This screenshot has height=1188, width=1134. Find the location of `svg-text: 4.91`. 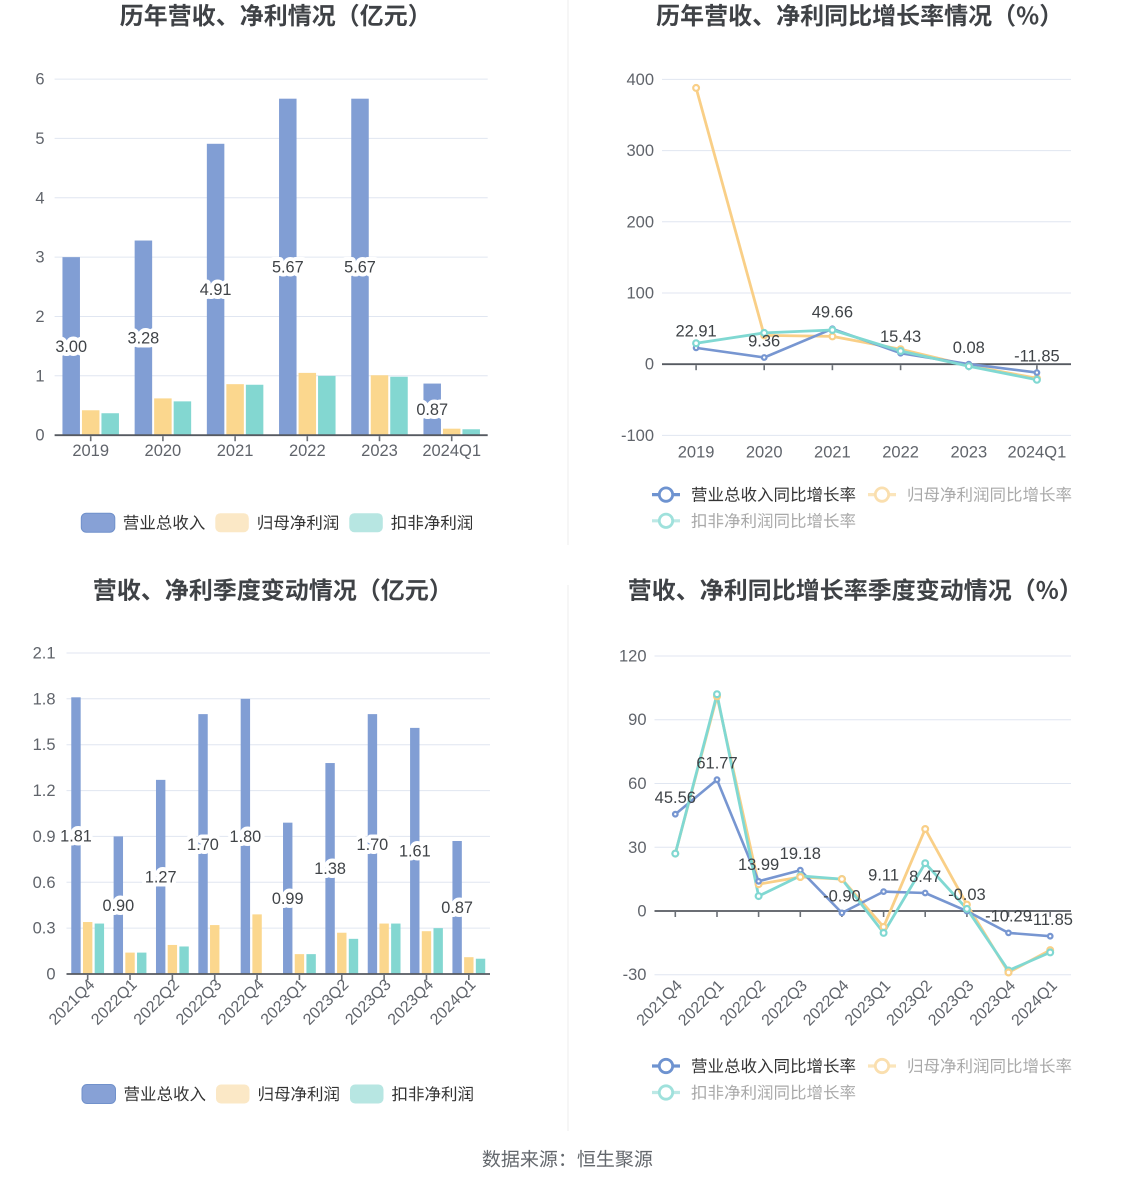

svg-text: 4.91 is located at coordinates (216, 290).